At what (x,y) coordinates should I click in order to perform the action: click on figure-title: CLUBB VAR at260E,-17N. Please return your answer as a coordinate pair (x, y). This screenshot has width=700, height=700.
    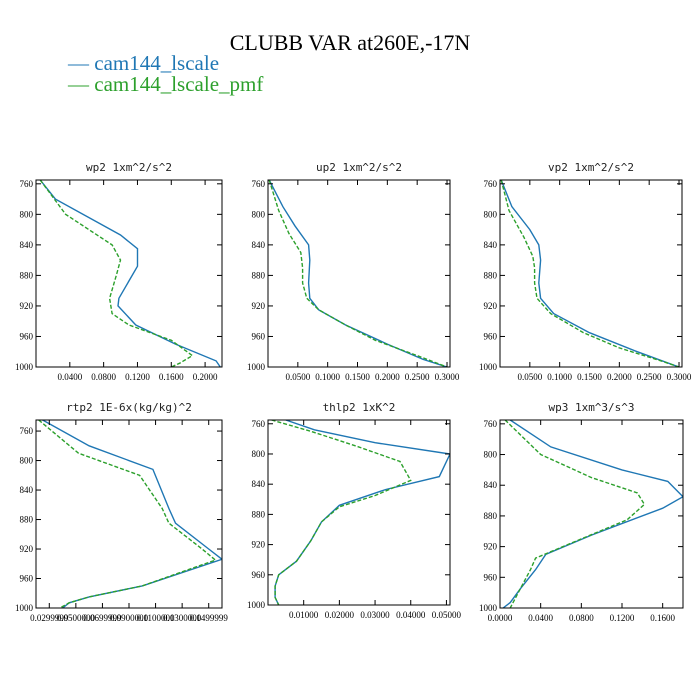
    Looking at the image, I should click on (350, 42).